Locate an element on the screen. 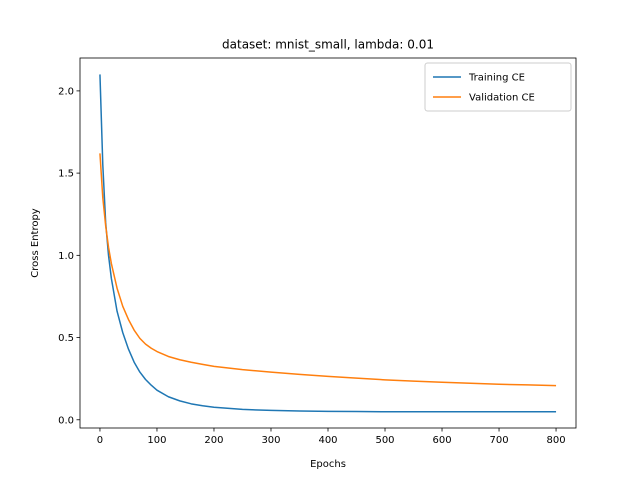  y-axis-label: Cross Entropy is located at coordinates (35, 243).